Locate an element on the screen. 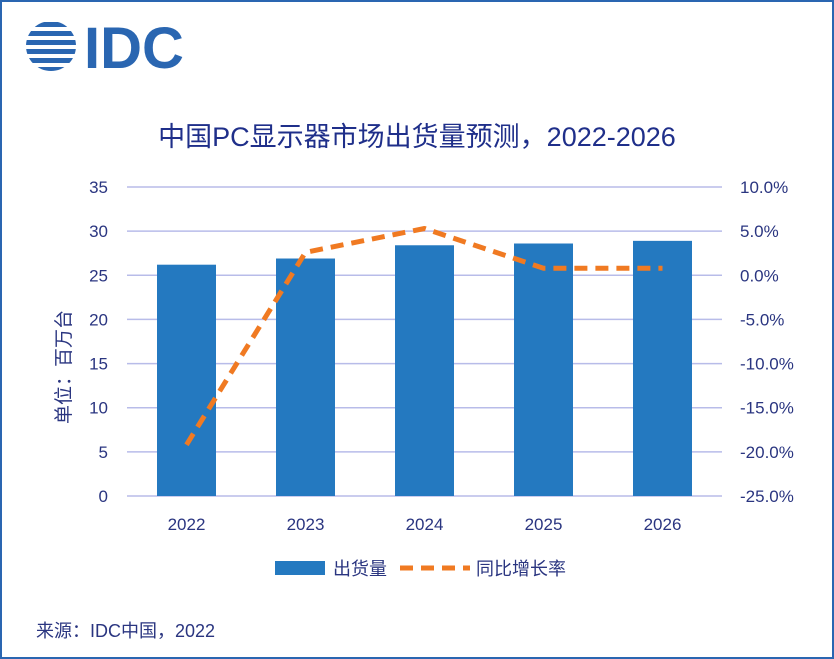 The image size is (834, 659). y-right-tick-label: -10.0% is located at coordinates (767, 364).